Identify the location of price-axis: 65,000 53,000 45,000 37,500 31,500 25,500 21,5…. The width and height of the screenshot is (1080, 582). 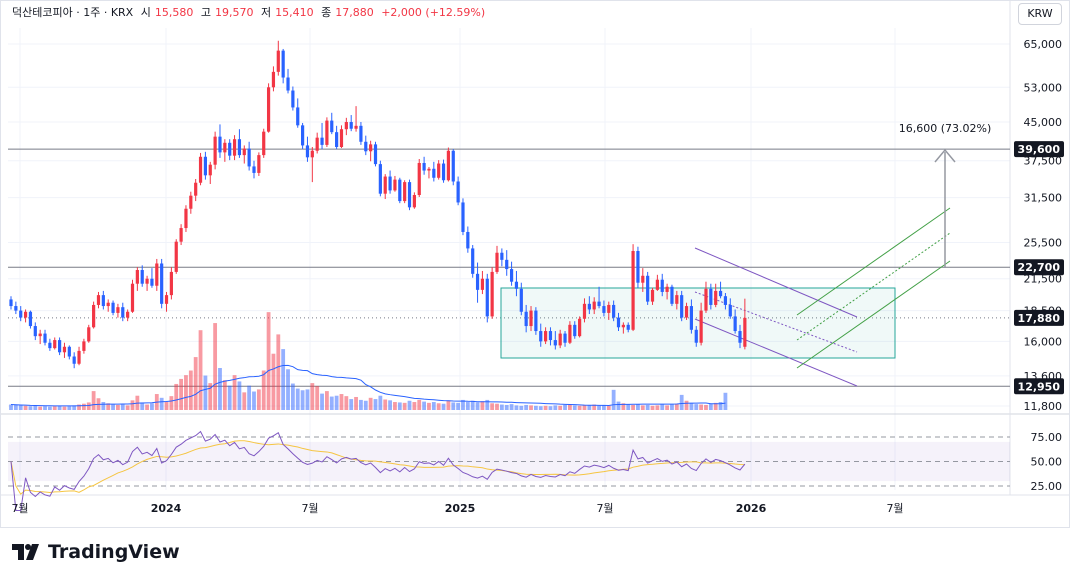
(1039, 265).